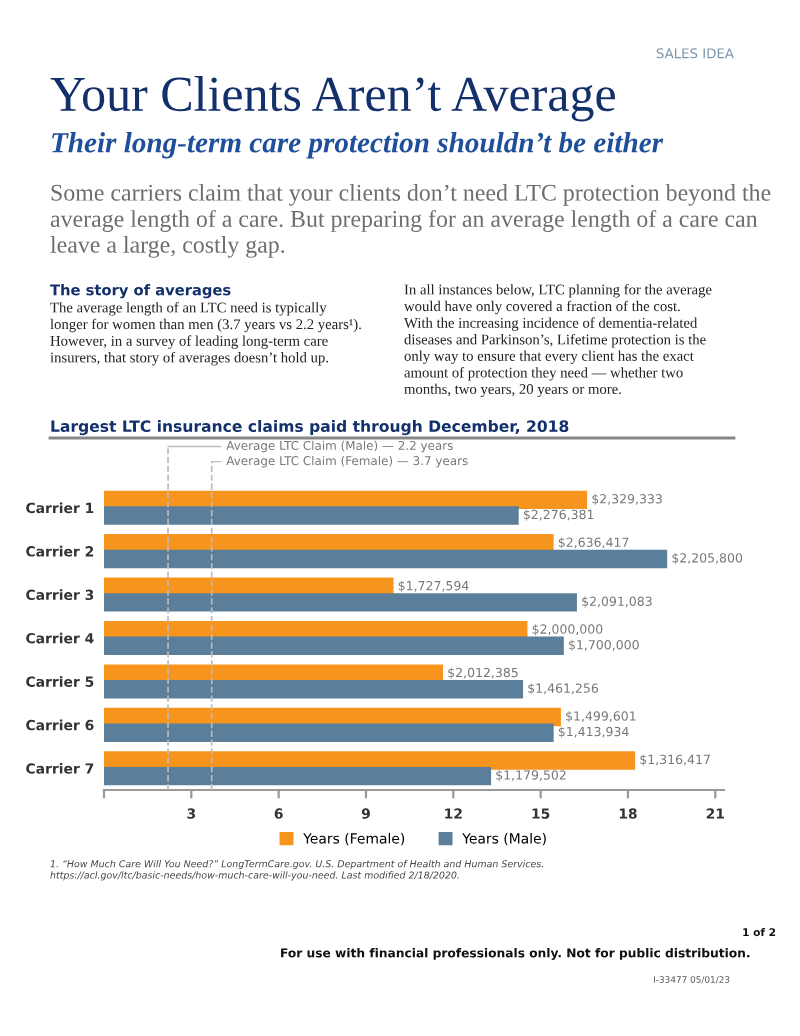 Image resolution: width=800 pixels, height=1036 pixels. What do you see at coordinates (358, 145) in the screenshot?
I see `text: Their long-term care protection shouldn’t be either` at bounding box center [358, 145].